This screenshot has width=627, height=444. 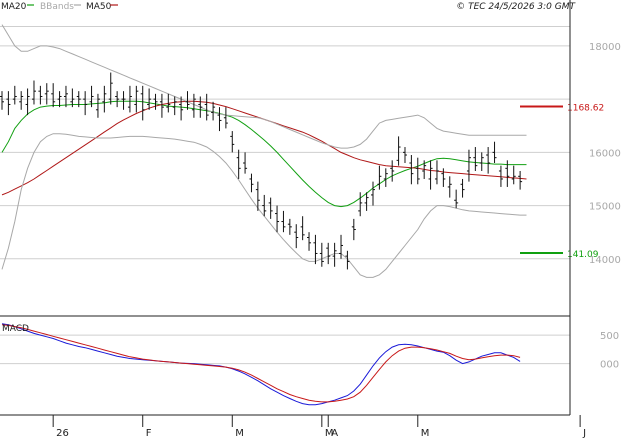 I want to click on y-axis-tick-label: 18000, so click(x=605, y=47).